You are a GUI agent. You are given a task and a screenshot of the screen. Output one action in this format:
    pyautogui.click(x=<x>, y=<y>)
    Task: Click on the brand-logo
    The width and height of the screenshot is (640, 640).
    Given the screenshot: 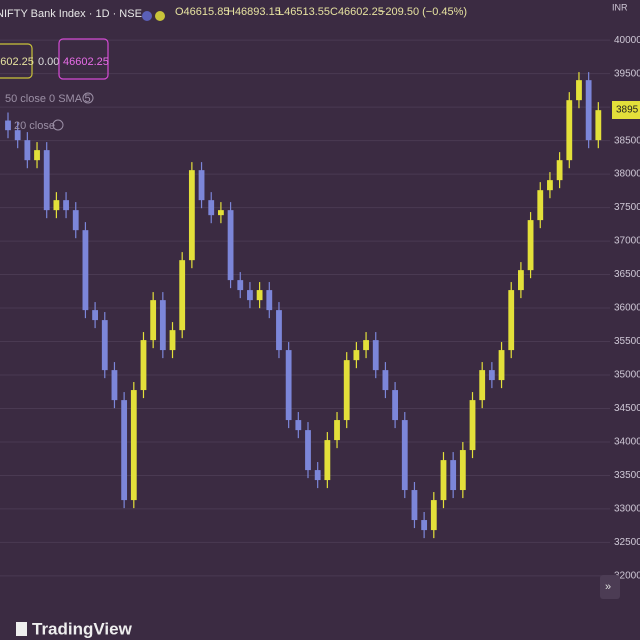 What is the action you would take?
    pyautogui.click(x=21, y=629)
    